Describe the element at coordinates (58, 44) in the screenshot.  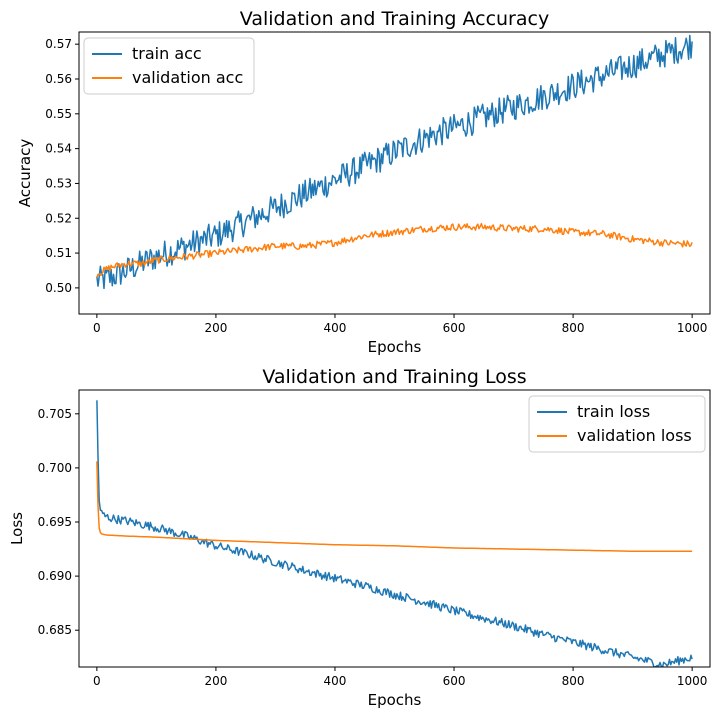
I see `y-tick-label: 0.57` at that location.